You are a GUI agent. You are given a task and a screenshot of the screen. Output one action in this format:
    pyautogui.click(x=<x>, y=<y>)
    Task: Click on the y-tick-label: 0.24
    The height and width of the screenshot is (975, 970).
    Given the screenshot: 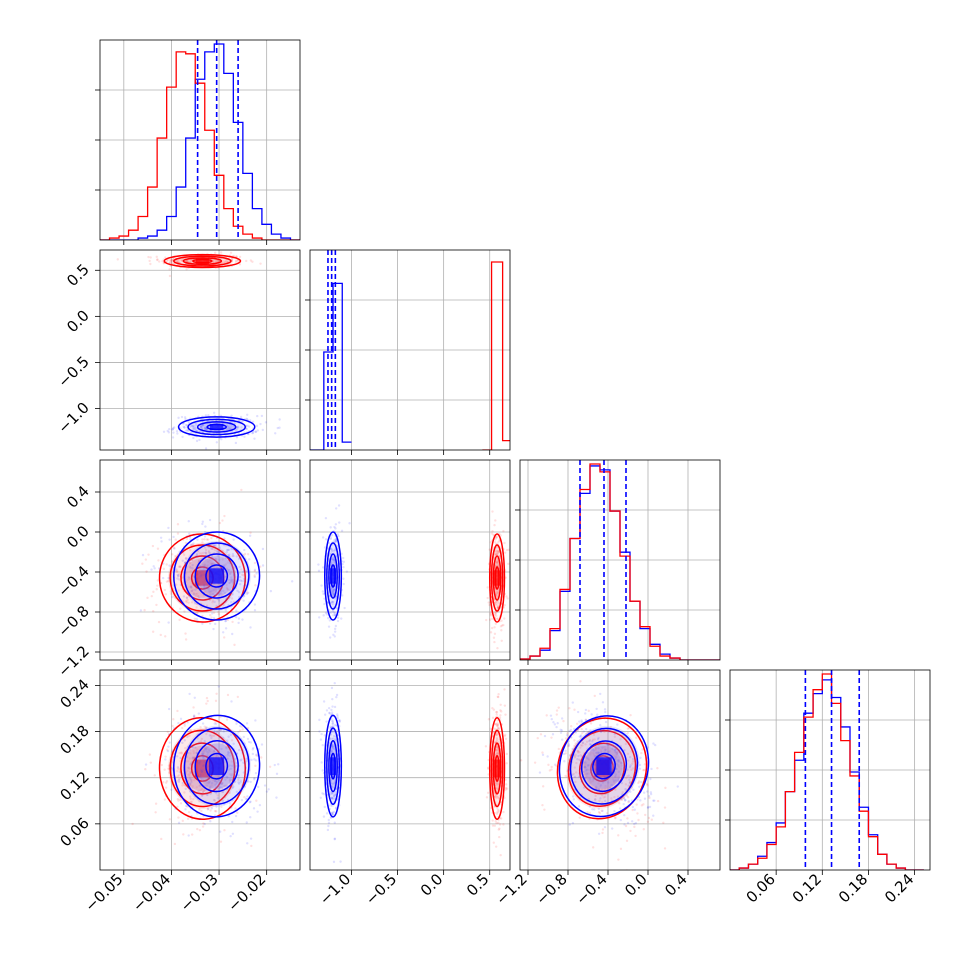 What is the action you would take?
    pyautogui.click(x=74, y=693)
    